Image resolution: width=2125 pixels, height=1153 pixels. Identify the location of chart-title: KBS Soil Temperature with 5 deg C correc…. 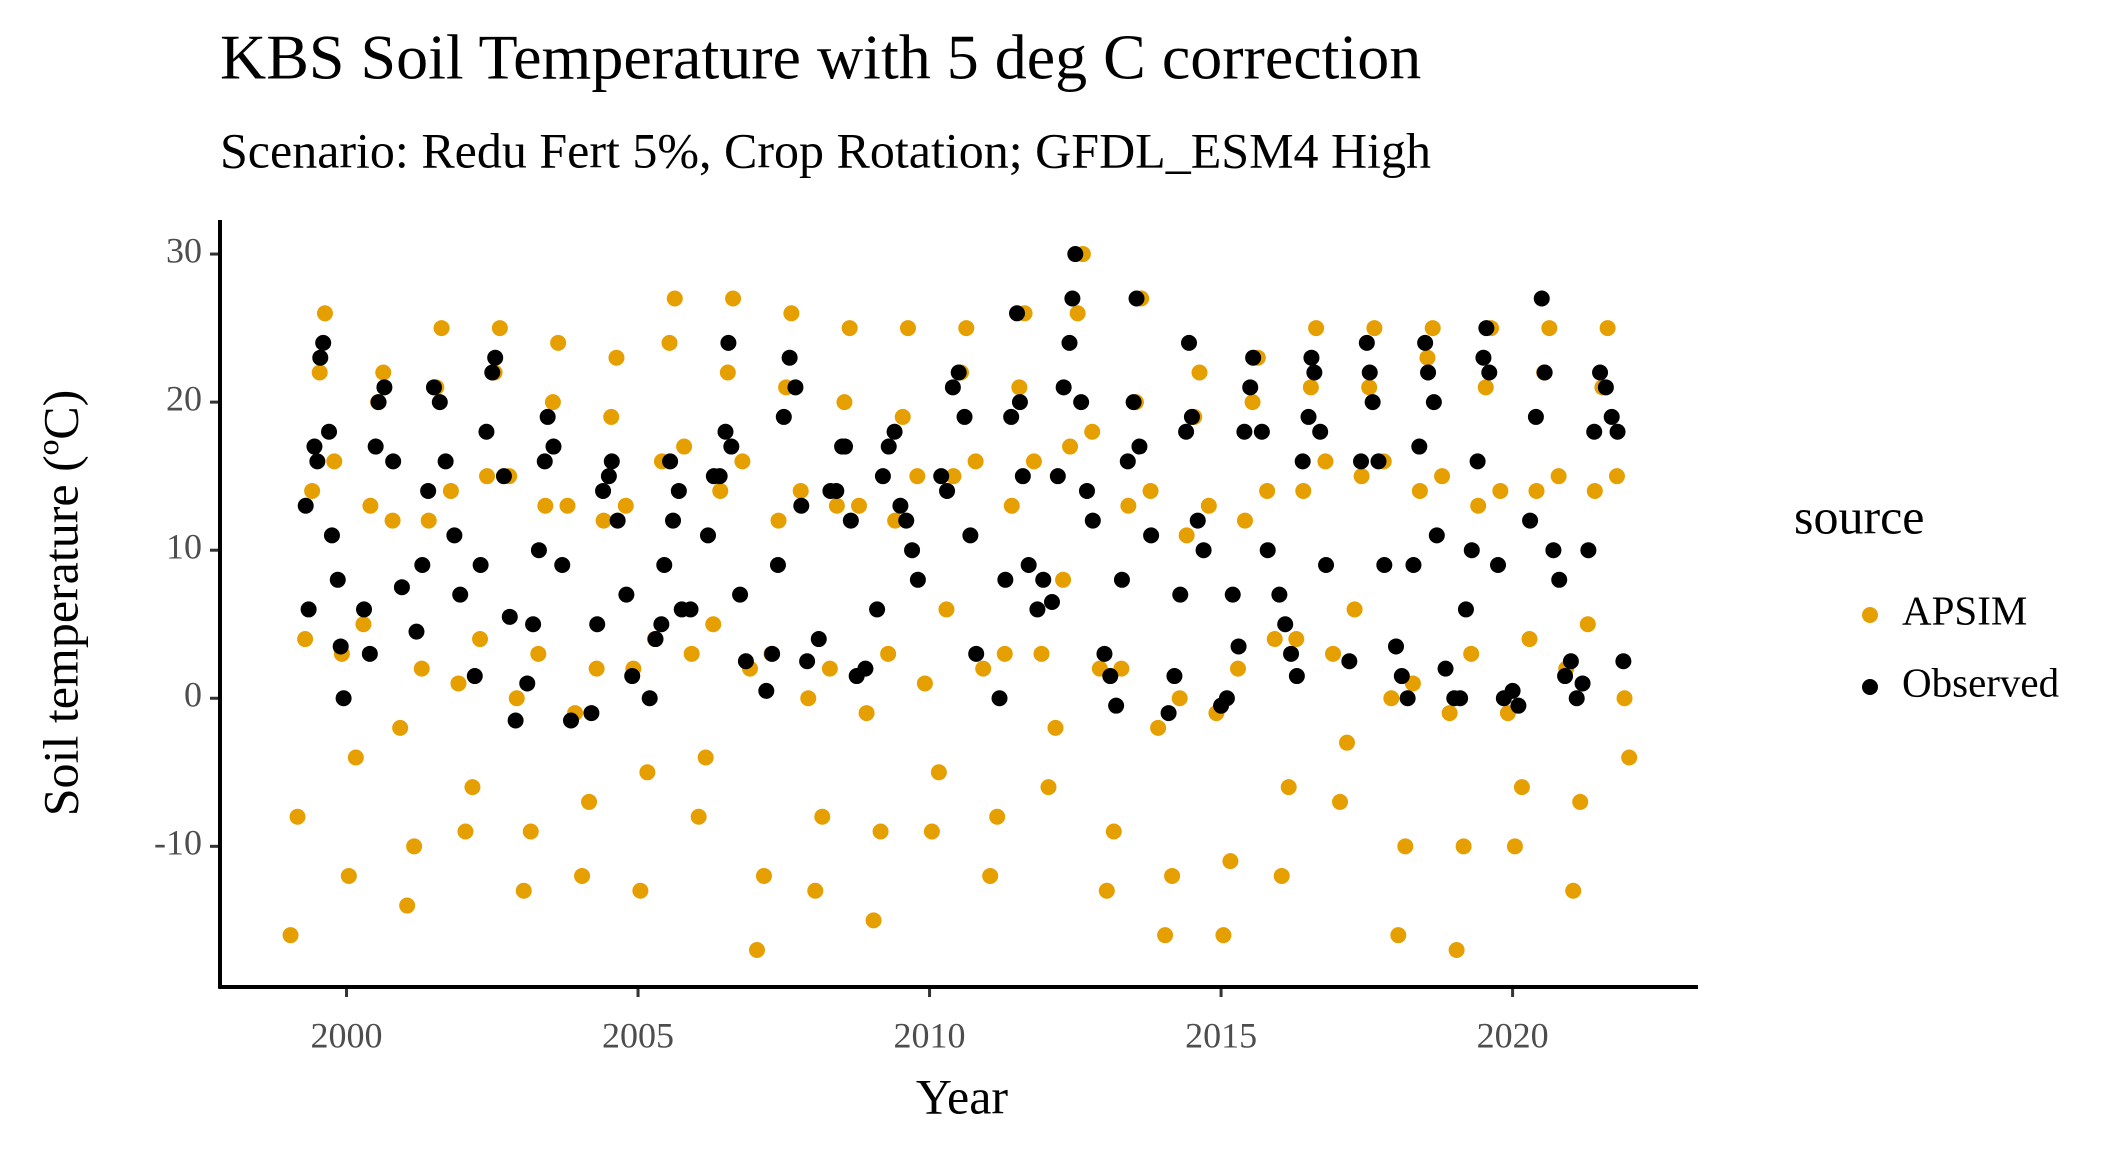
(820, 57).